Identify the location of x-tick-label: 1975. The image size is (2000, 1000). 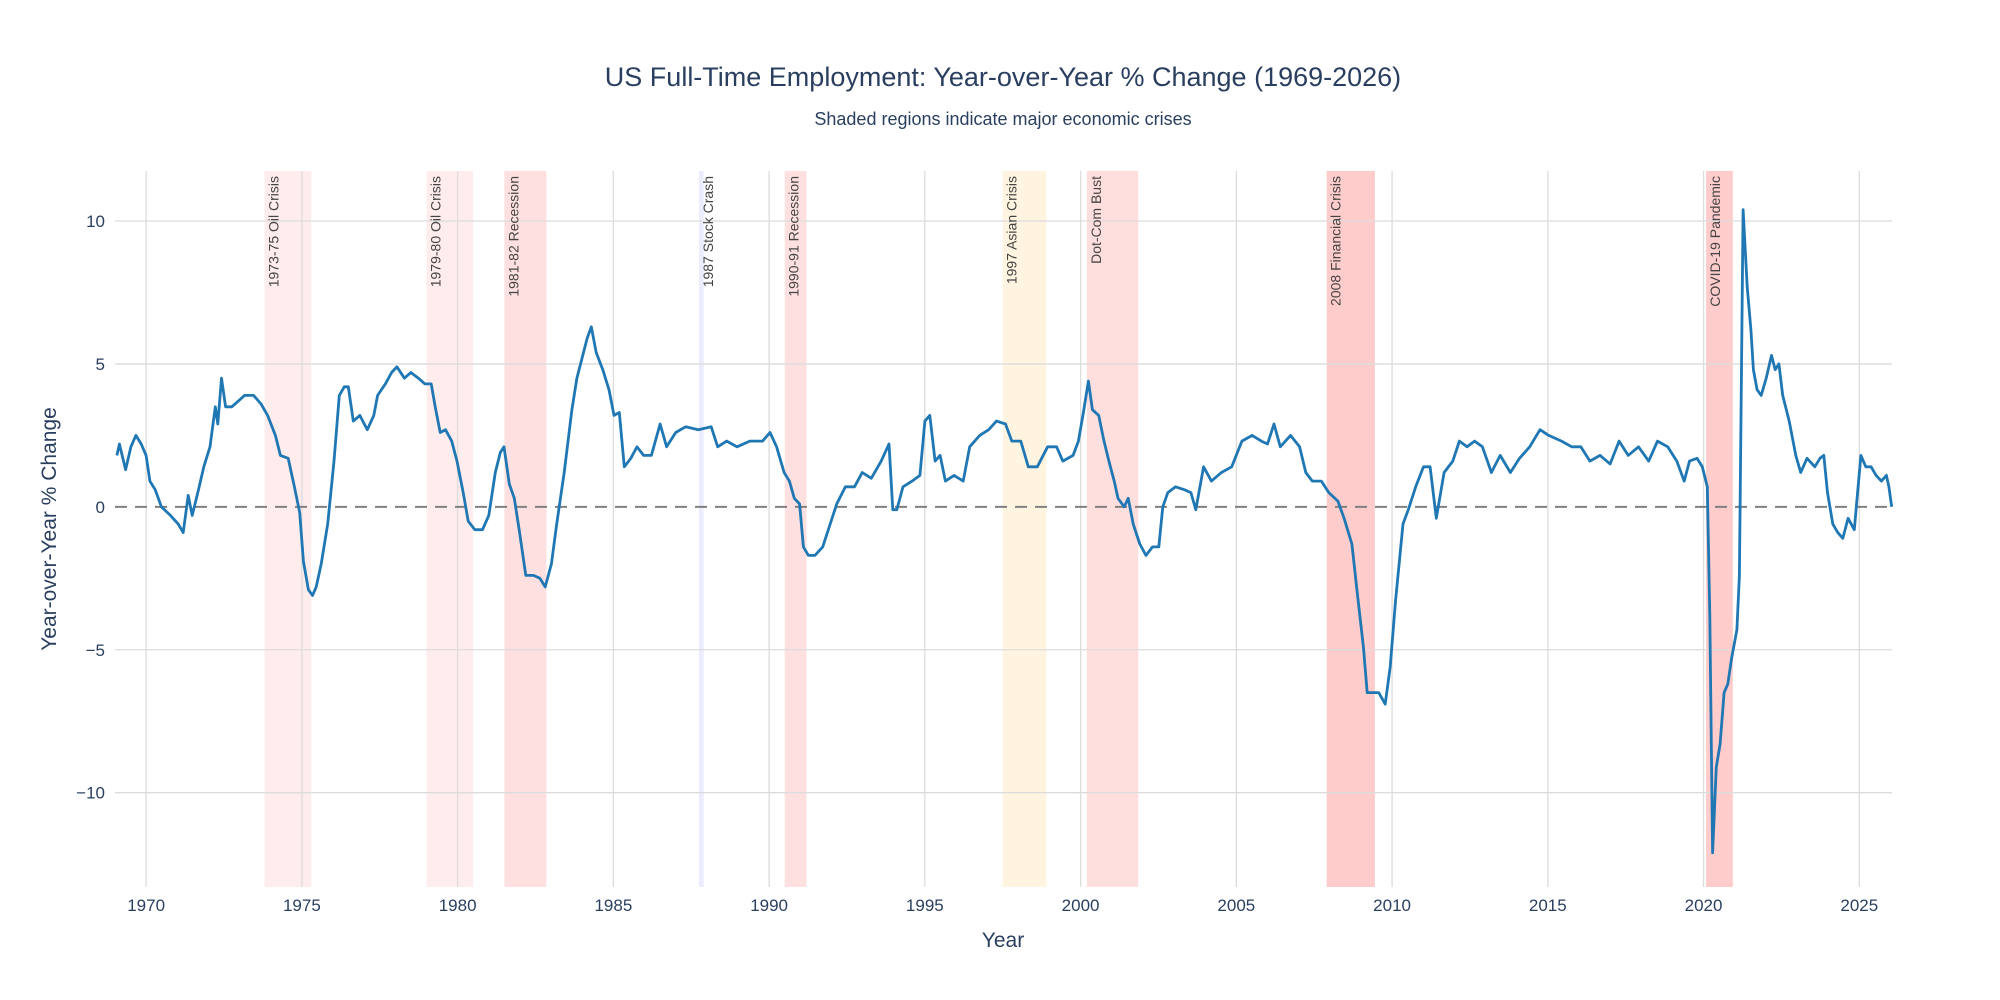
(302, 905).